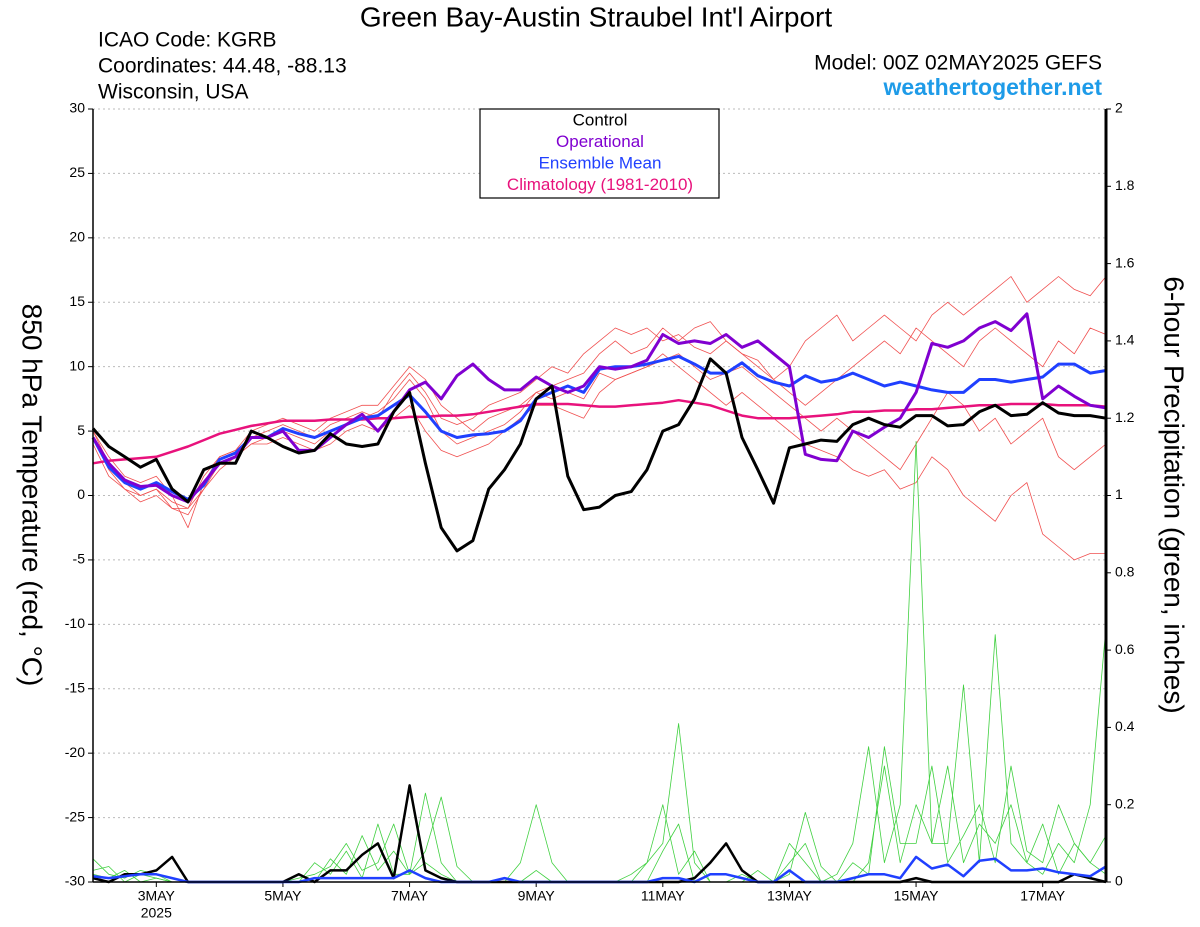 Image resolution: width=1200 pixels, height=927 pixels. Describe the element at coordinates (79, 559) in the screenshot. I see `y-tick-label: -5` at that location.